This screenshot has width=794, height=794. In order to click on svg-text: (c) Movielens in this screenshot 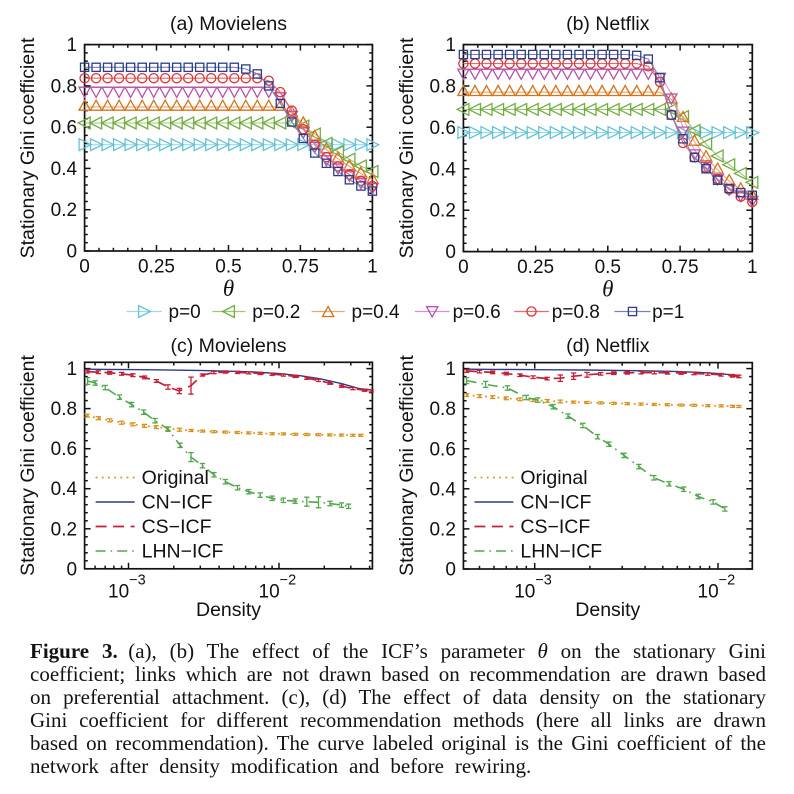, I will do `click(229, 346)`.